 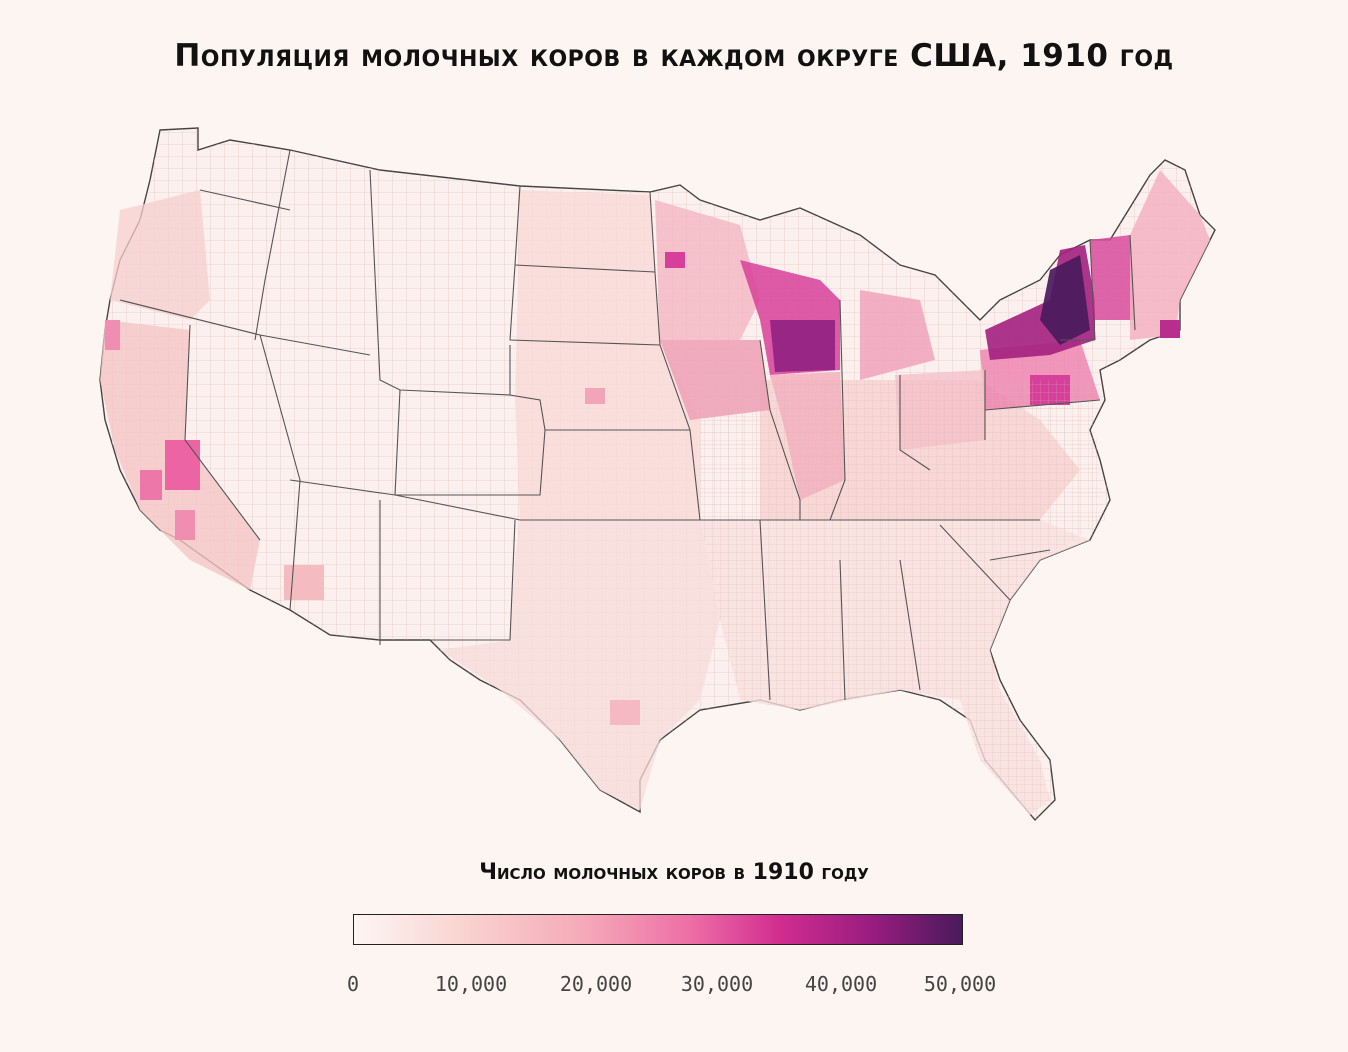 I want to click on region-wisconsin-core, so click(x=802, y=346).